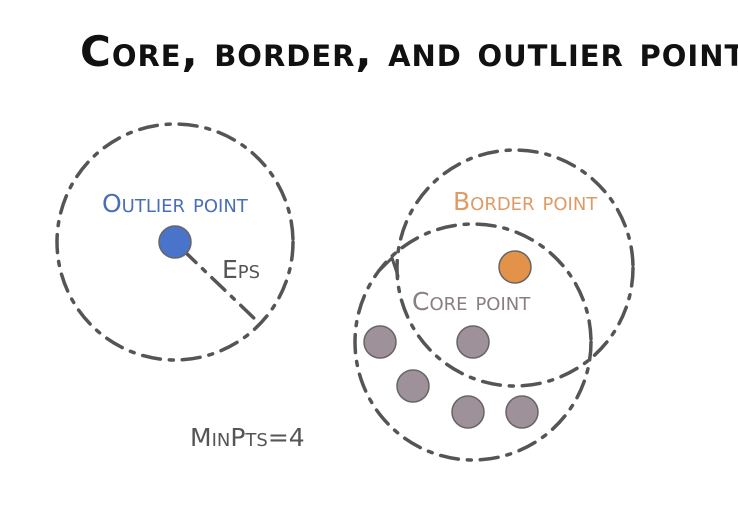  I want to click on core-point, so click(473, 342).